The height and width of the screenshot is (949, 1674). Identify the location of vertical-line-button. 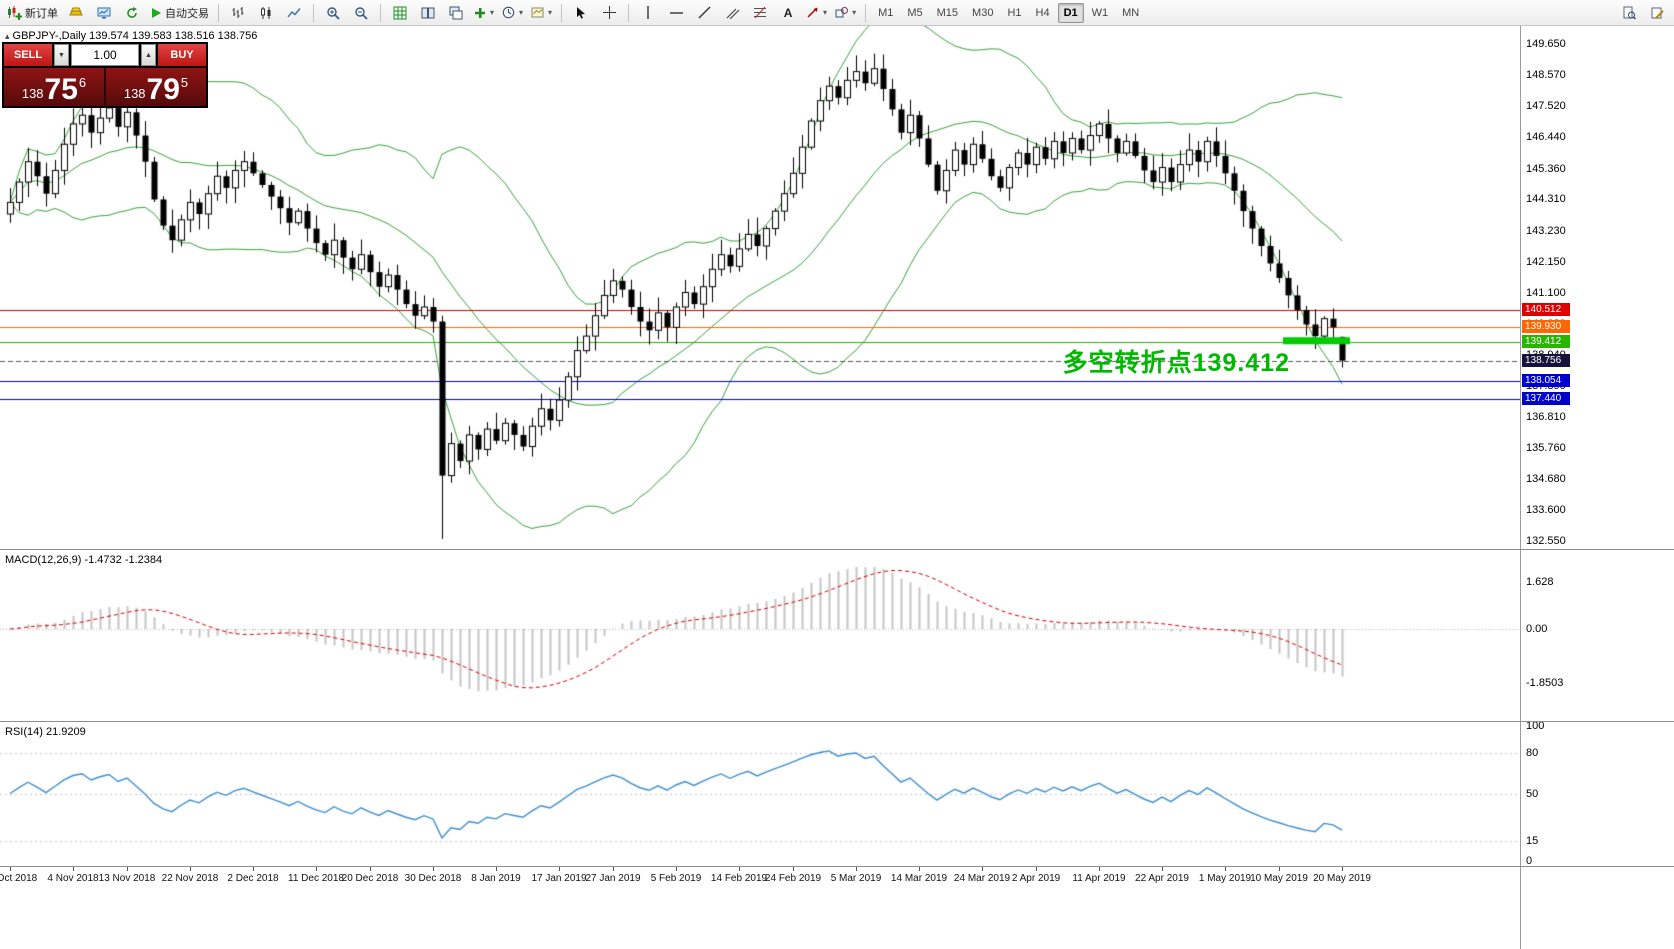
(648, 13).